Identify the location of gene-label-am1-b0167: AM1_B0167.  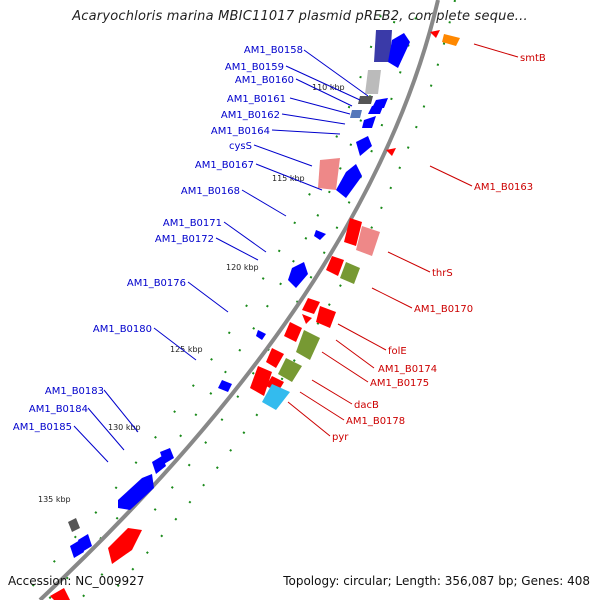
(224, 165).